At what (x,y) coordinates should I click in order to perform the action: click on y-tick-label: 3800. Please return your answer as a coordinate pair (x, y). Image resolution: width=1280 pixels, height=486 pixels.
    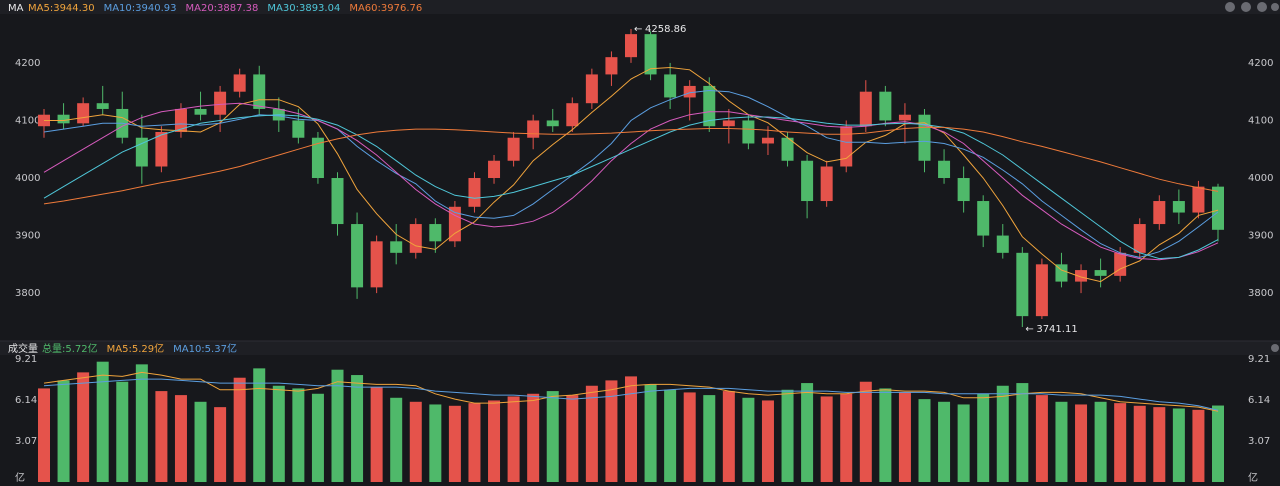
    Looking at the image, I should click on (27, 293).